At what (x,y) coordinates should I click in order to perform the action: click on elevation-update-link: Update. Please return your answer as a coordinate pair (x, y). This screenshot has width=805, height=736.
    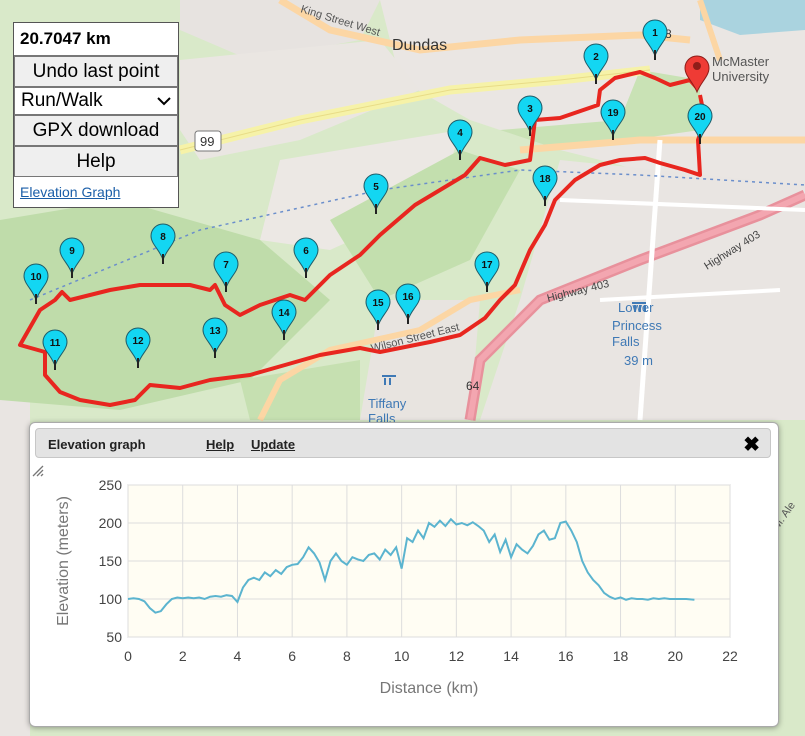
    Looking at the image, I should click on (273, 444).